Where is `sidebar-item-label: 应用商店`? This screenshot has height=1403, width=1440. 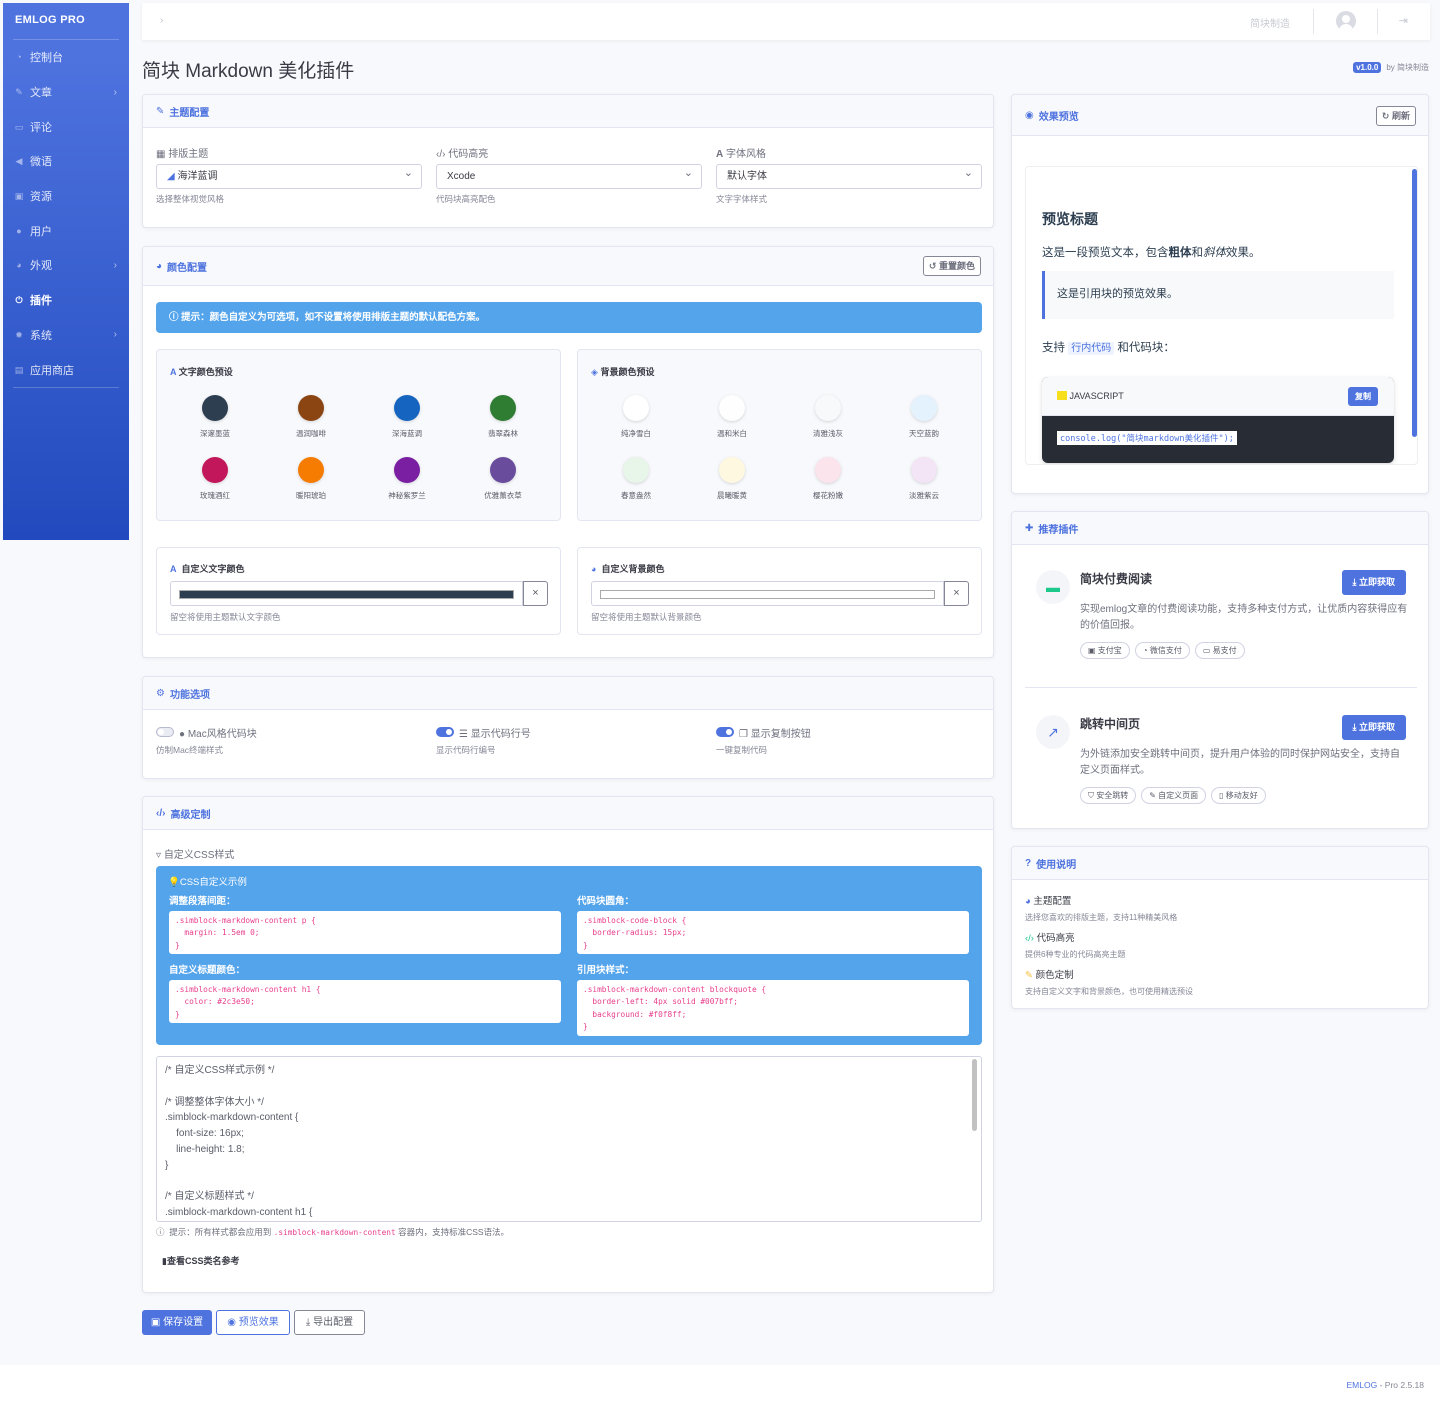
sidebar-item-label: 应用商店 is located at coordinates (52, 370).